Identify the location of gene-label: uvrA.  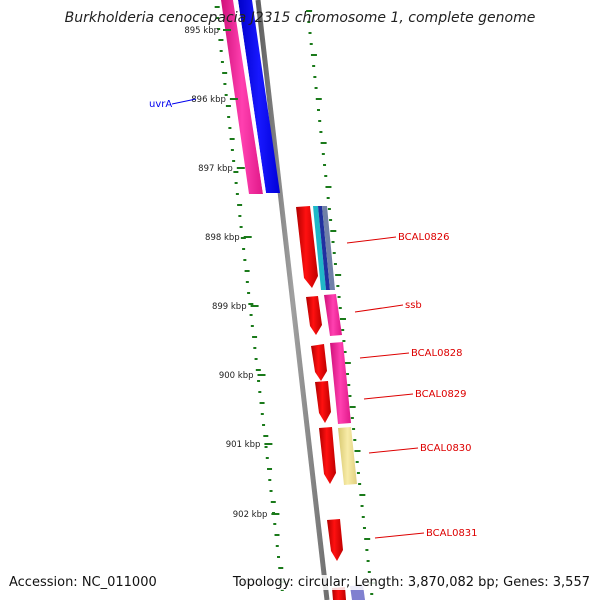
(160, 104).